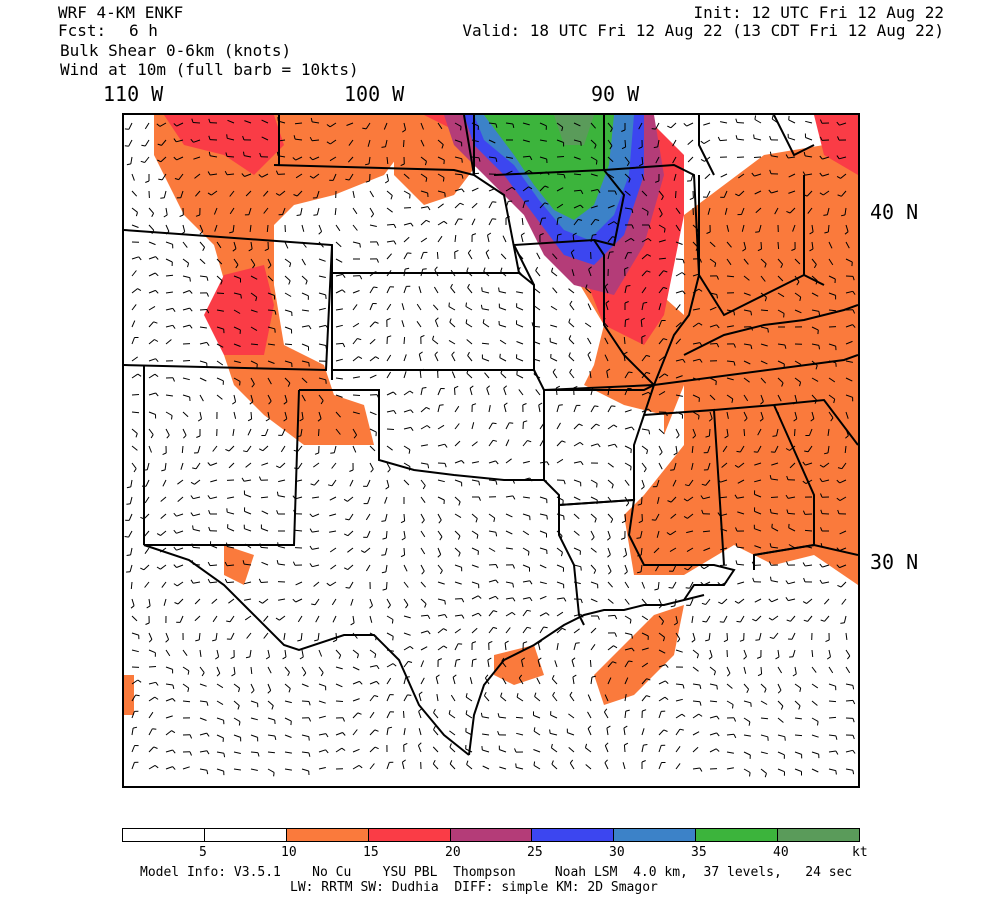  Describe the element at coordinates (284, 280) in the screenshot. I see `shear-10-15-northwest` at that location.